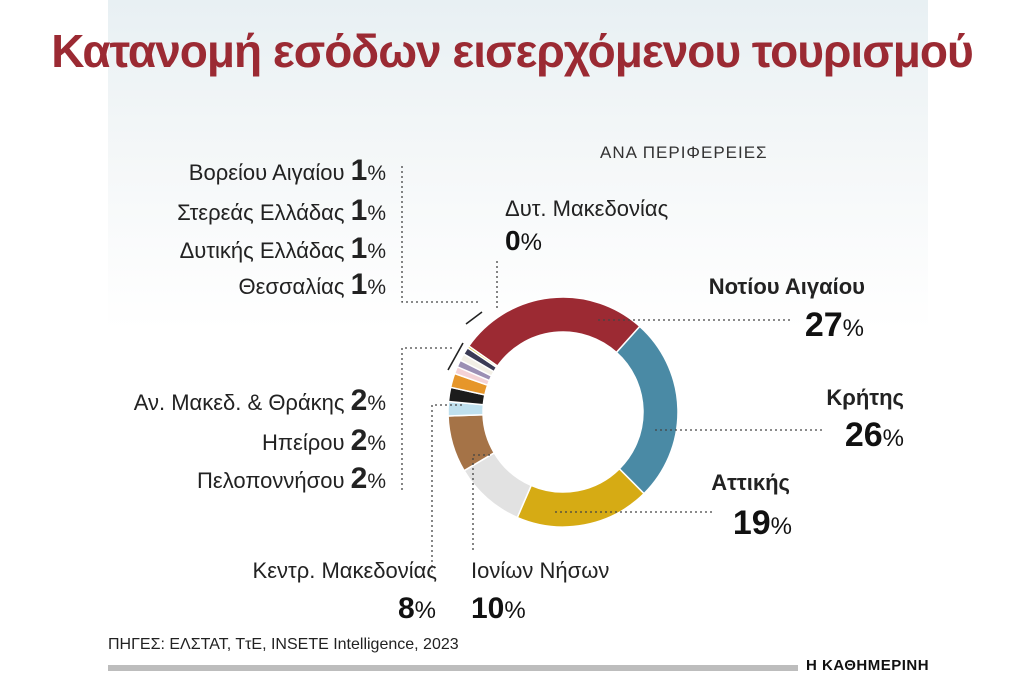 The image size is (1024, 682). I want to click on label-thessalias: Θεσσαλίας 1%, so click(312, 284).